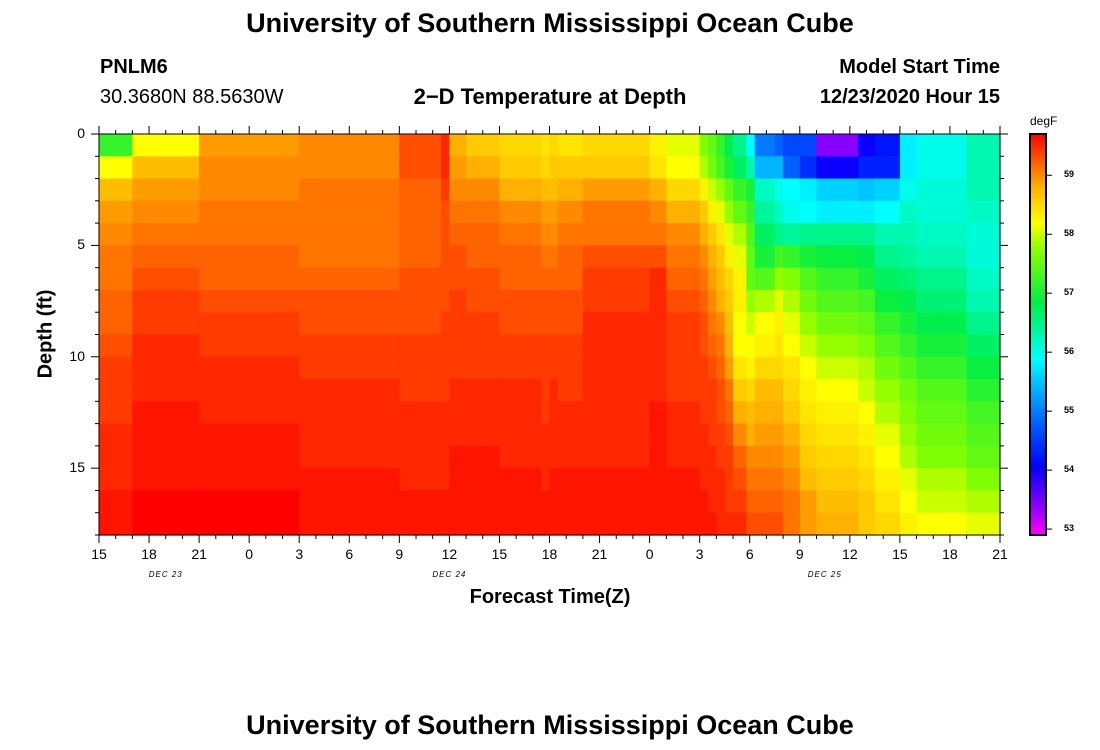  Describe the element at coordinates (549, 554) in the screenshot. I see `x-tick-label: 18` at that location.